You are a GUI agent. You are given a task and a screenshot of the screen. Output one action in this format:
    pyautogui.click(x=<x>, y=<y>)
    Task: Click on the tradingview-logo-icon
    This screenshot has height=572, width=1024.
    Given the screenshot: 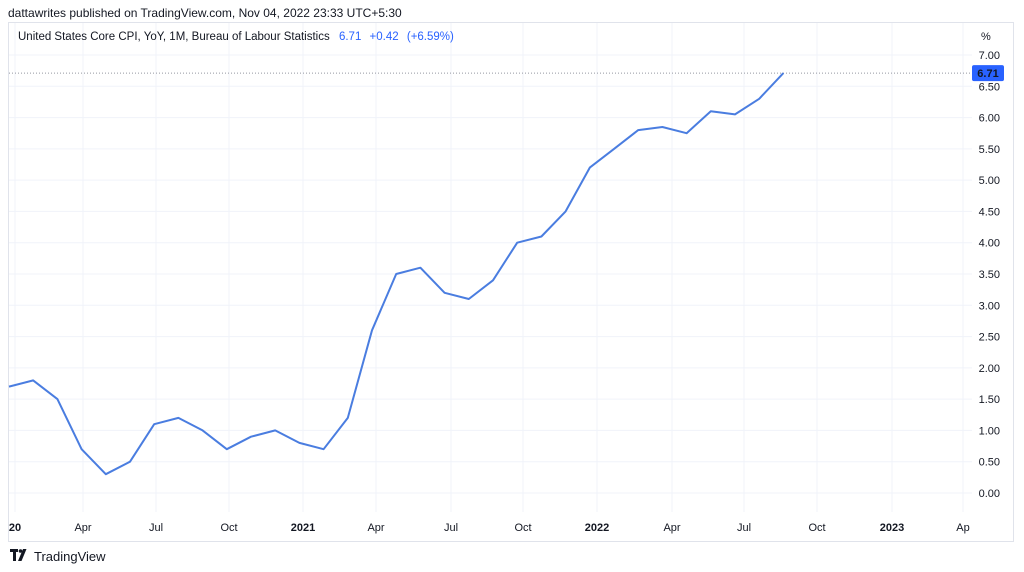 What is the action you would take?
    pyautogui.click(x=20, y=556)
    